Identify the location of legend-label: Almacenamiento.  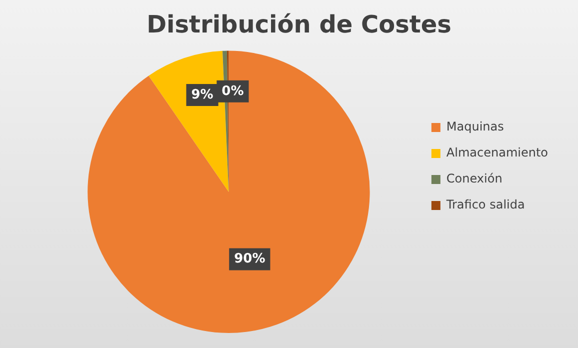
(497, 153).